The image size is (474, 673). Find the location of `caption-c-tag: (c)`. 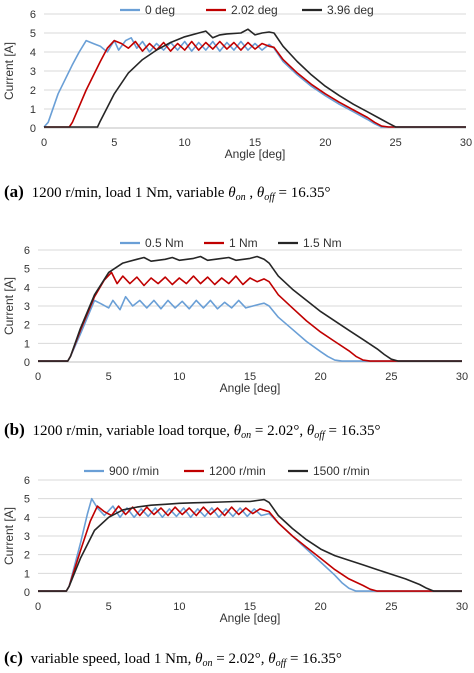

caption-c-tag: (c) is located at coordinates (13, 657).